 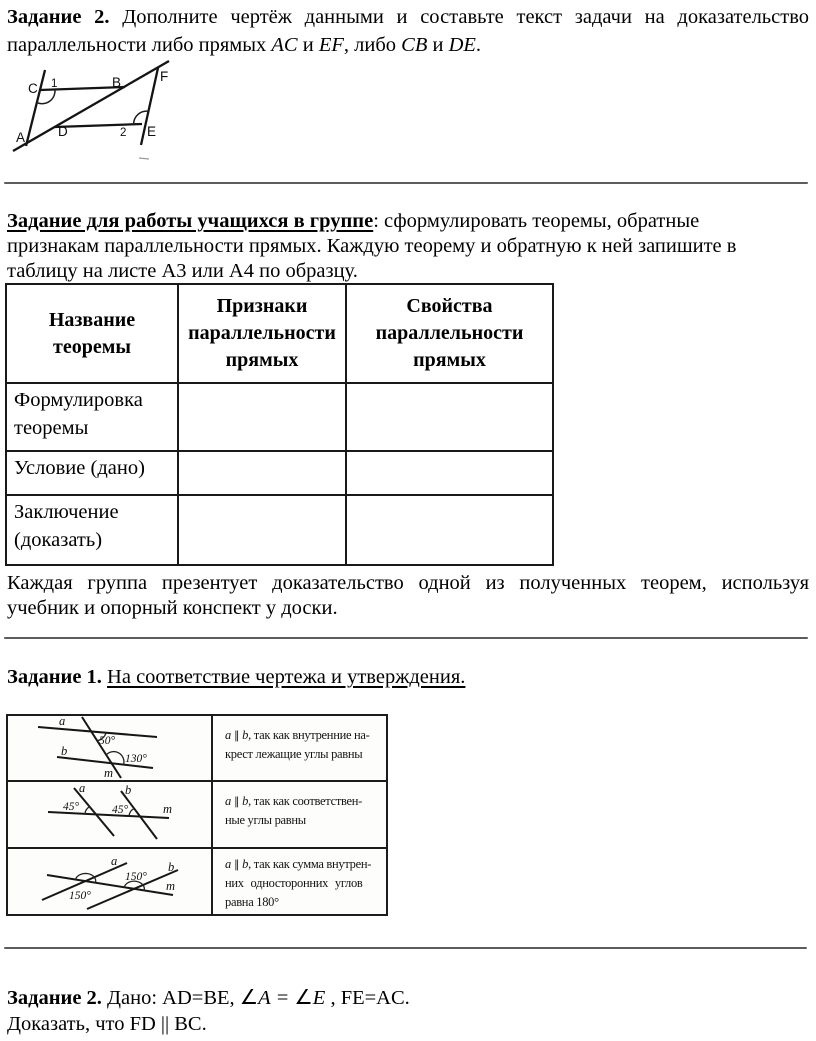 I want to click on row-label-conclusion: Заключение (доказать), so click(x=92, y=530).